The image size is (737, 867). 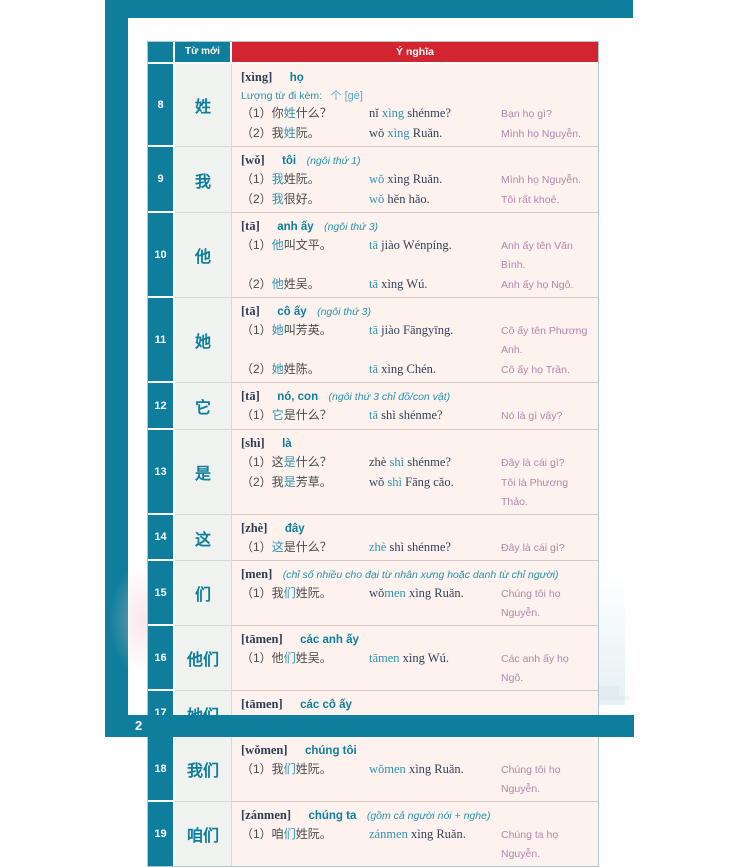 I want to click on chinese-word-cell: 我们, so click(x=203, y=769).